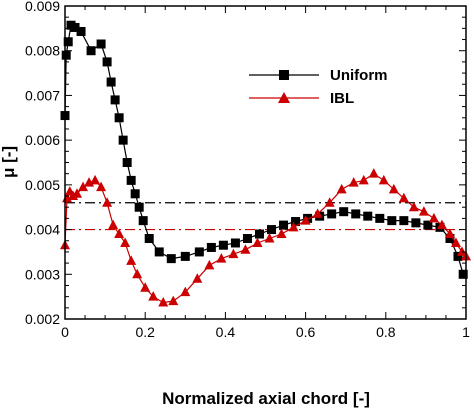 The width and height of the screenshot is (474, 413). I want to click on legend-label-ibl: IBL, so click(342, 98).